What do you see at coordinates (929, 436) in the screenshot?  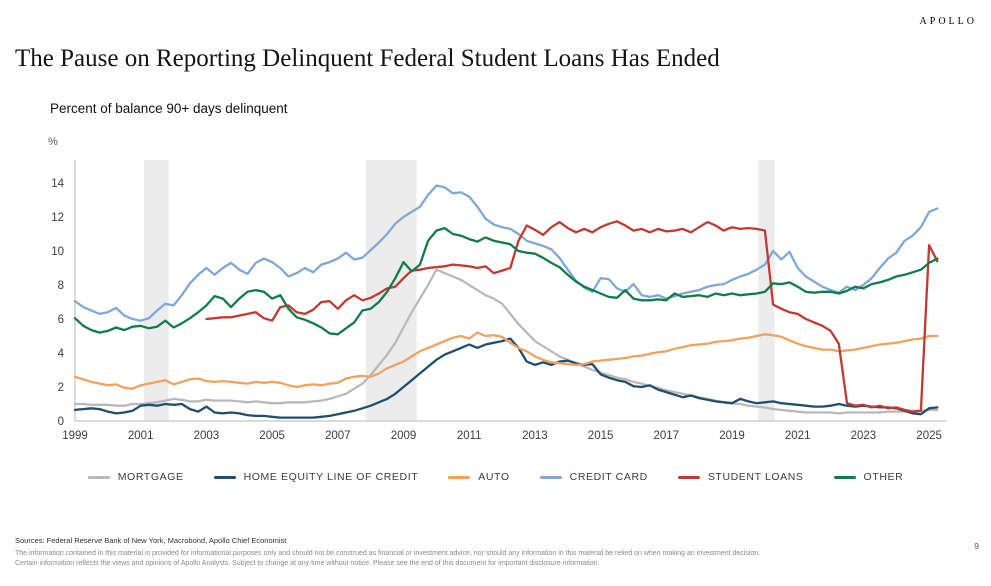 I see `x-tick-label: 2025` at bounding box center [929, 436].